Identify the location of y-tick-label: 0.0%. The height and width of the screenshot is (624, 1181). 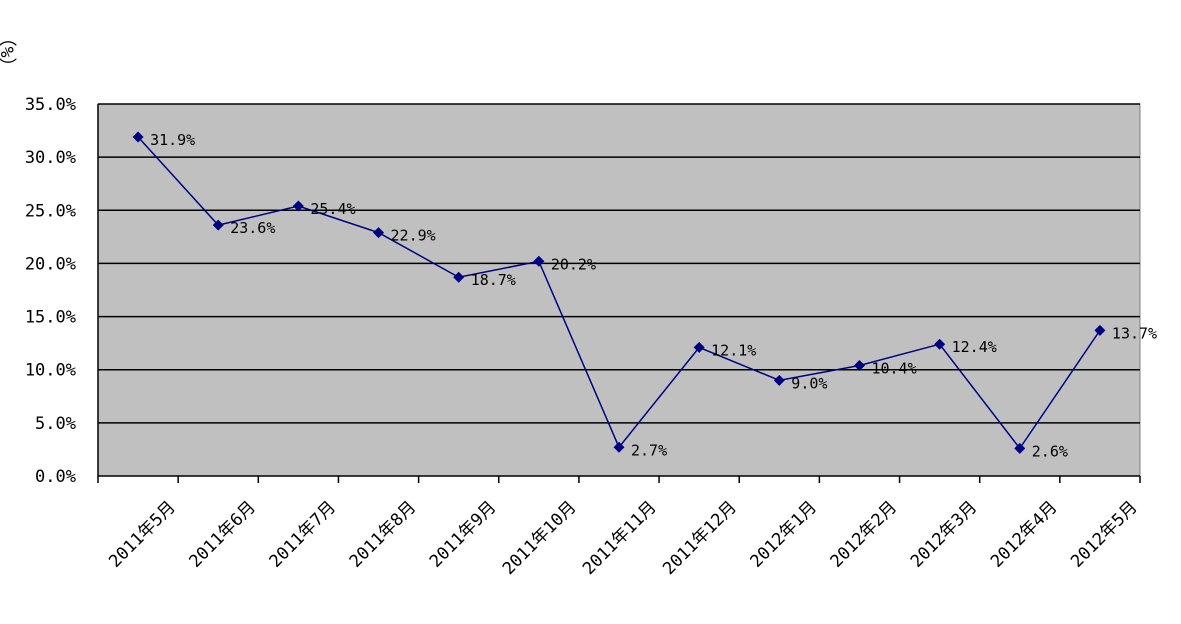
(55, 477).